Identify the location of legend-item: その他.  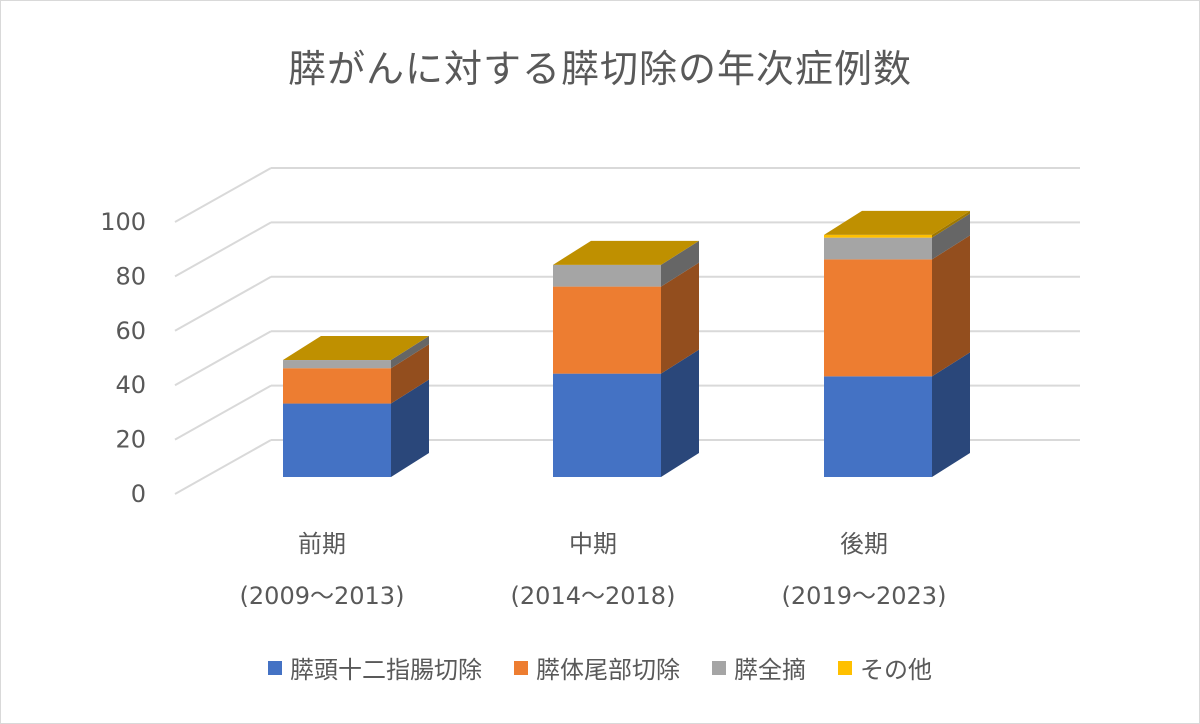
(885, 667).